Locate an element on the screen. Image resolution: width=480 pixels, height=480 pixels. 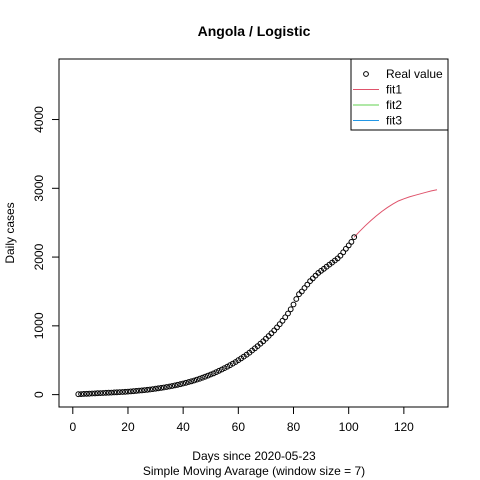
y-tick-label: 4000 is located at coordinates (39, 119).